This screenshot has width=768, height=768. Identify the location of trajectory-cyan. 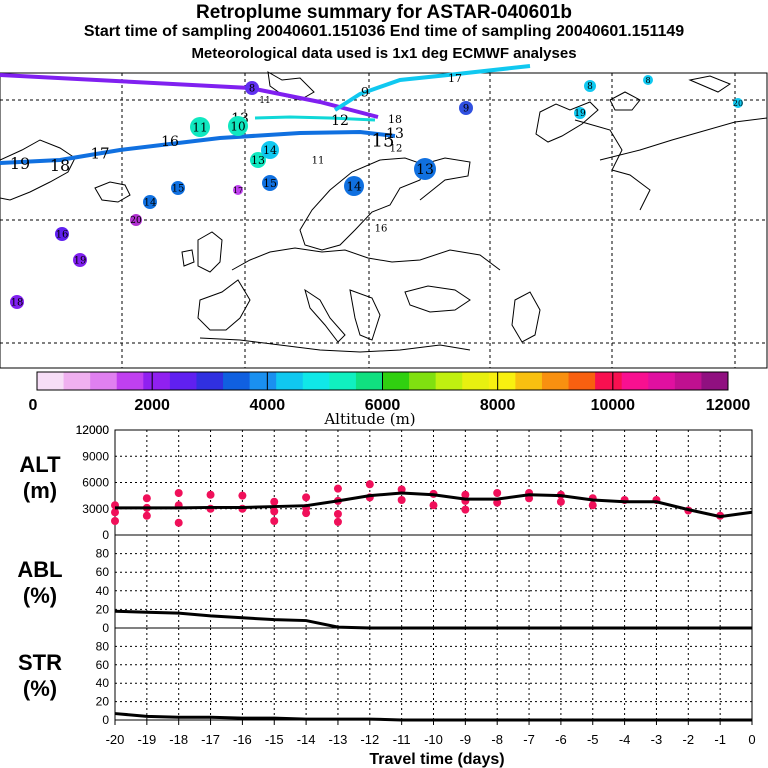
(432, 88).